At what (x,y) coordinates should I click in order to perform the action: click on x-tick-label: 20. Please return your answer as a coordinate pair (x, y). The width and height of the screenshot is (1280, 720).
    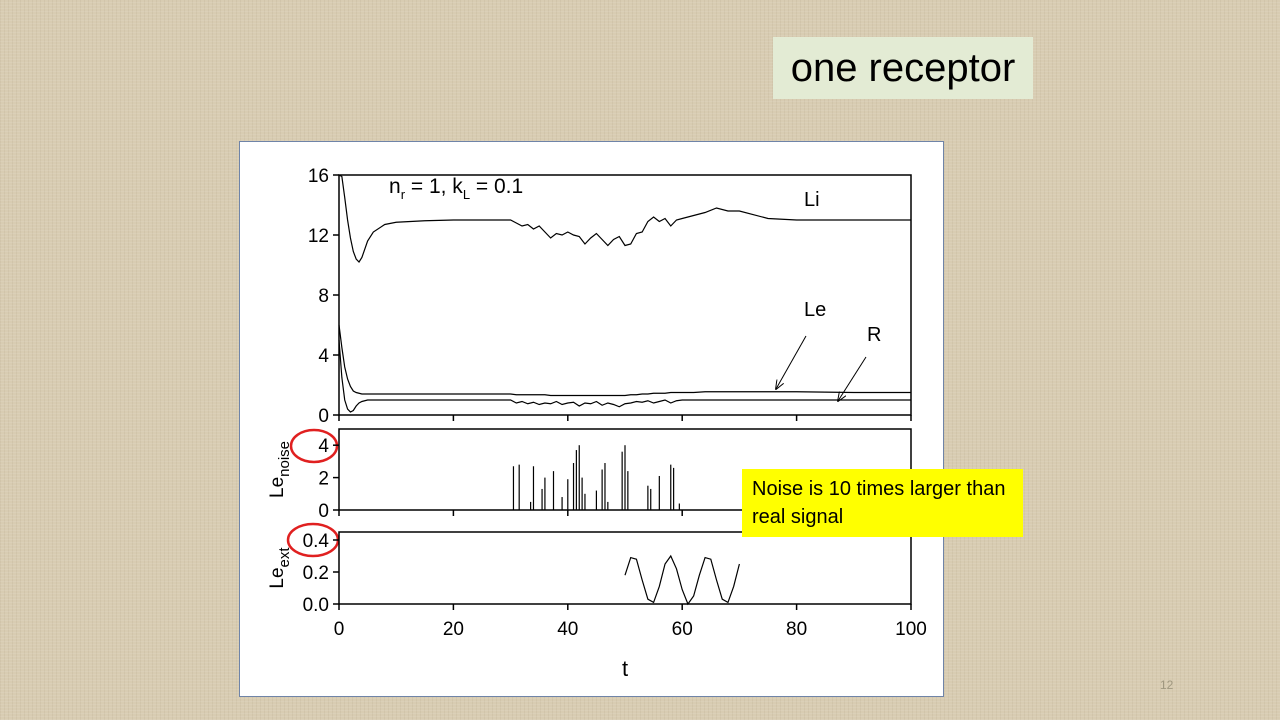
    Looking at the image, I should click on (453, 629).